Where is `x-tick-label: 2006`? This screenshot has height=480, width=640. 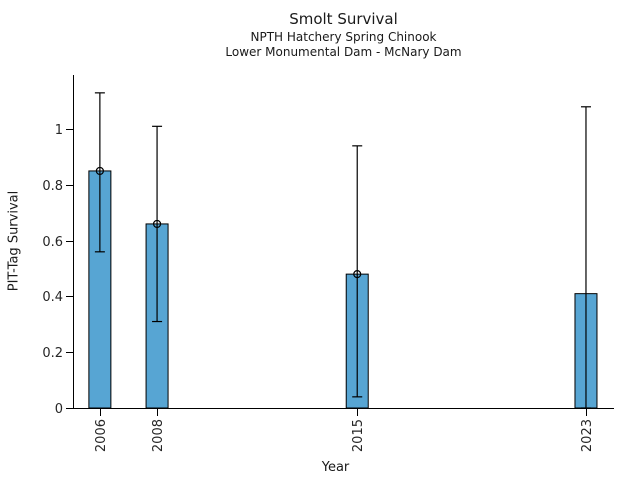 x-tick-label: 2006 is located at coordinates (101, 435).